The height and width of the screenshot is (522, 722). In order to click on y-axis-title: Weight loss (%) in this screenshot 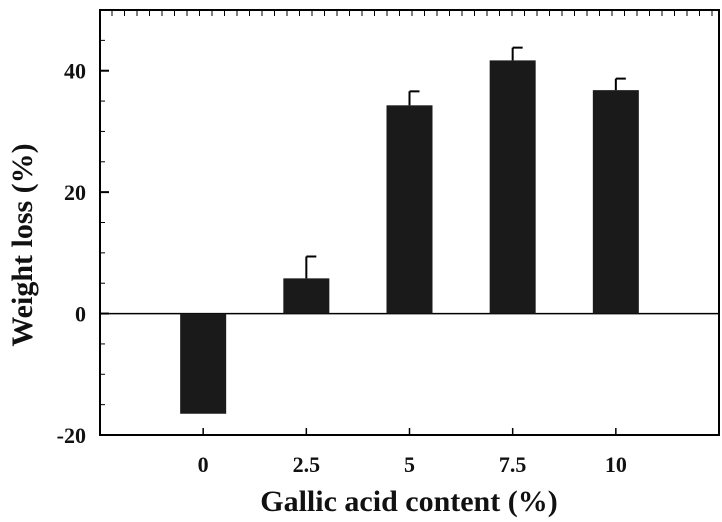, I will do `click(22, 244)`.